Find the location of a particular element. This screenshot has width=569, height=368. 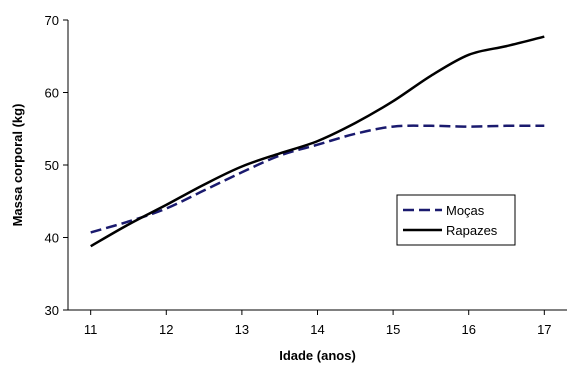

legend: Moças Rapazes is located at coordinates (456, 220).